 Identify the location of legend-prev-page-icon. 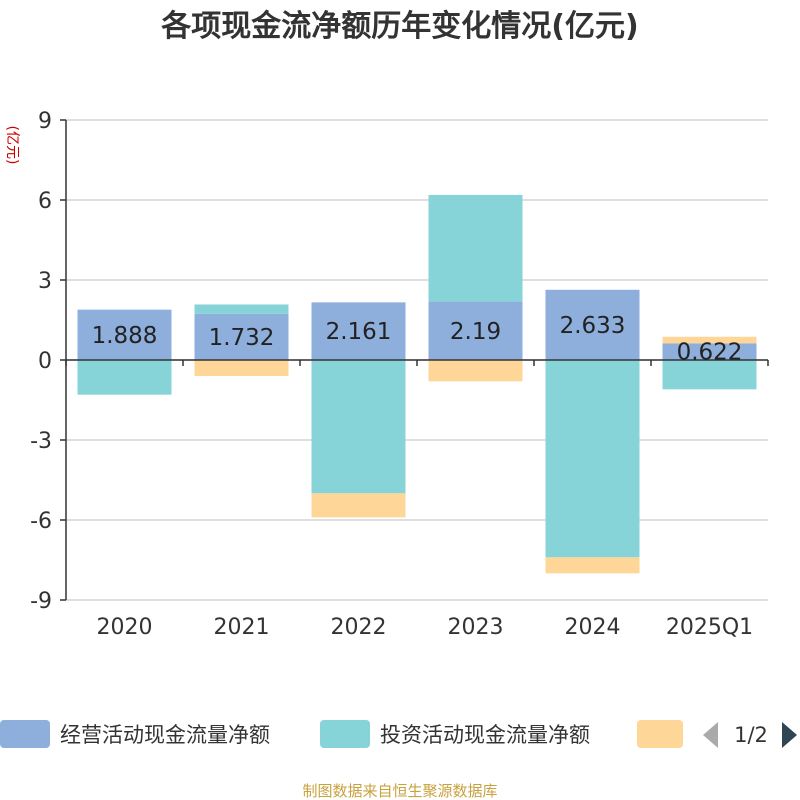
(710, 735).